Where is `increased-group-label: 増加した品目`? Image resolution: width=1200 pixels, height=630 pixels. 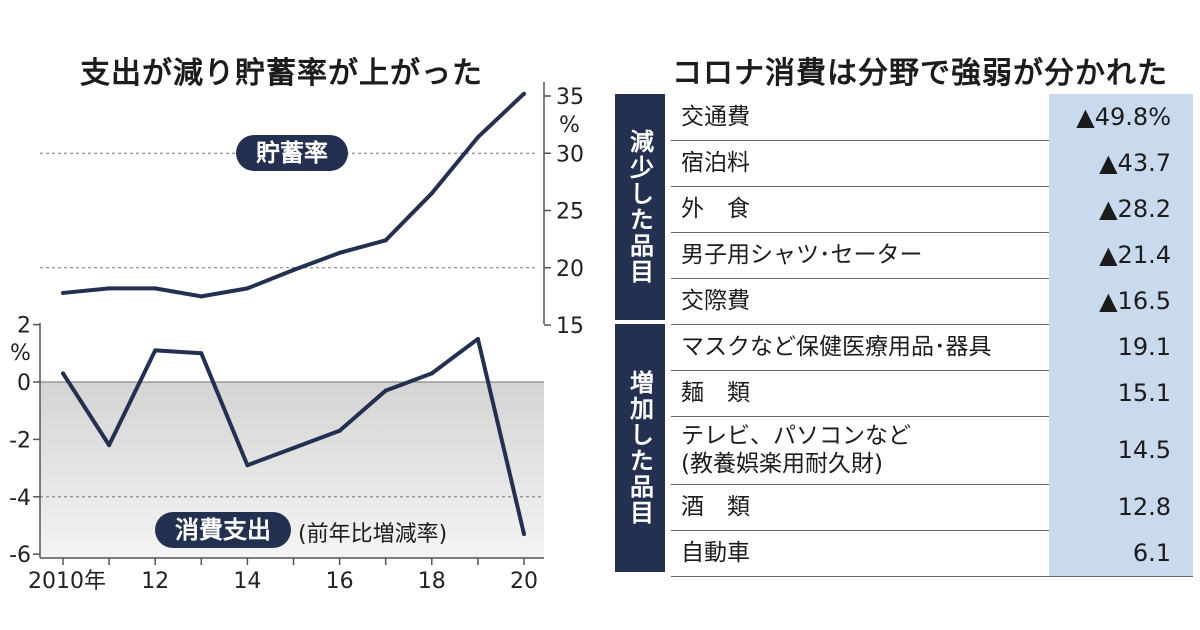
increased-group-label: 増加した品目 is located at coordinates (640, 448).